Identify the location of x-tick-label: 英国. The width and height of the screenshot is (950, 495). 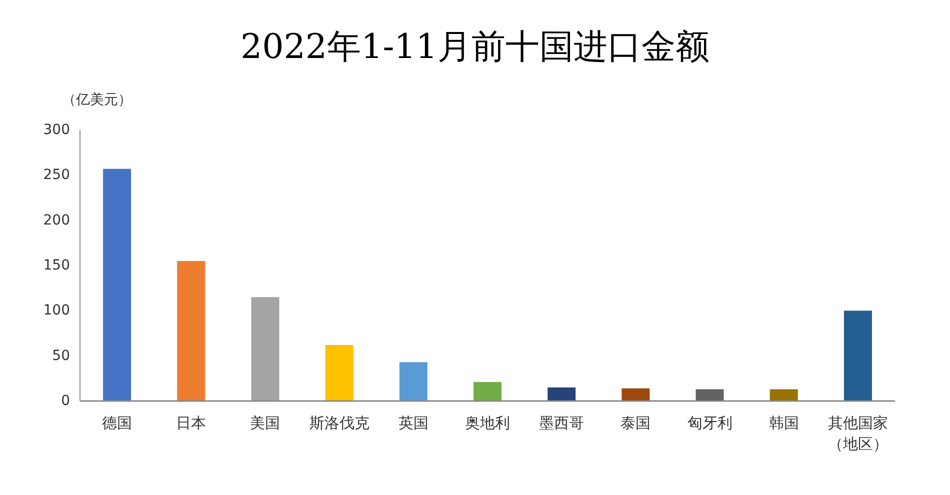
(413, 423).